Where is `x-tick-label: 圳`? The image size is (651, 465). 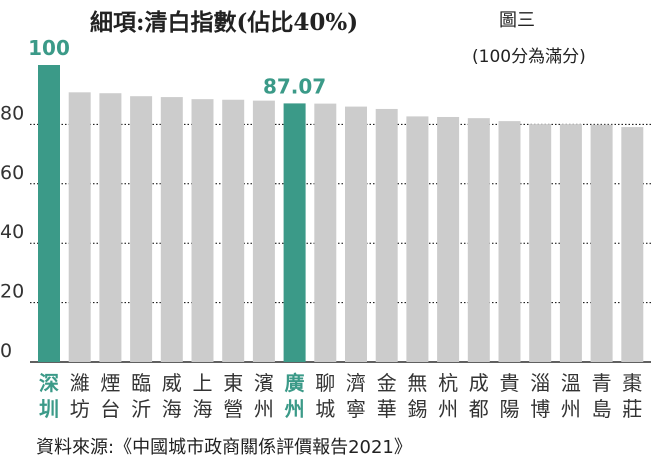
x-tick-label: 圳 is located at coordinates (49, 409).